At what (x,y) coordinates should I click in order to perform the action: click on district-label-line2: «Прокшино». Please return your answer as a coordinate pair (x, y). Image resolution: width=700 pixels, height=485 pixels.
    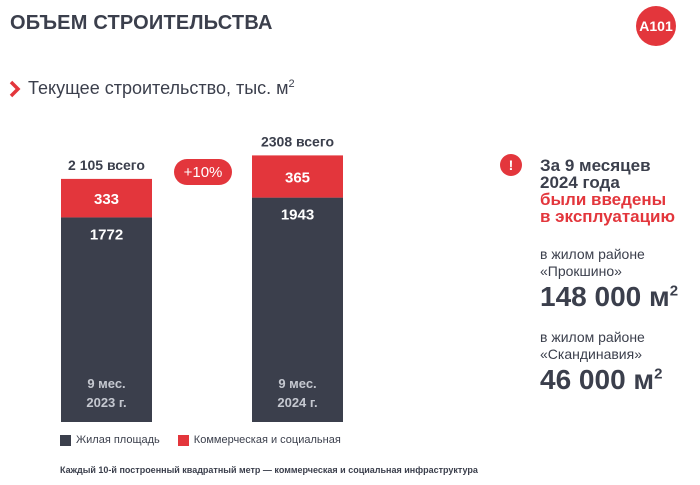
    Looking at the image, I should click on (581, 271).